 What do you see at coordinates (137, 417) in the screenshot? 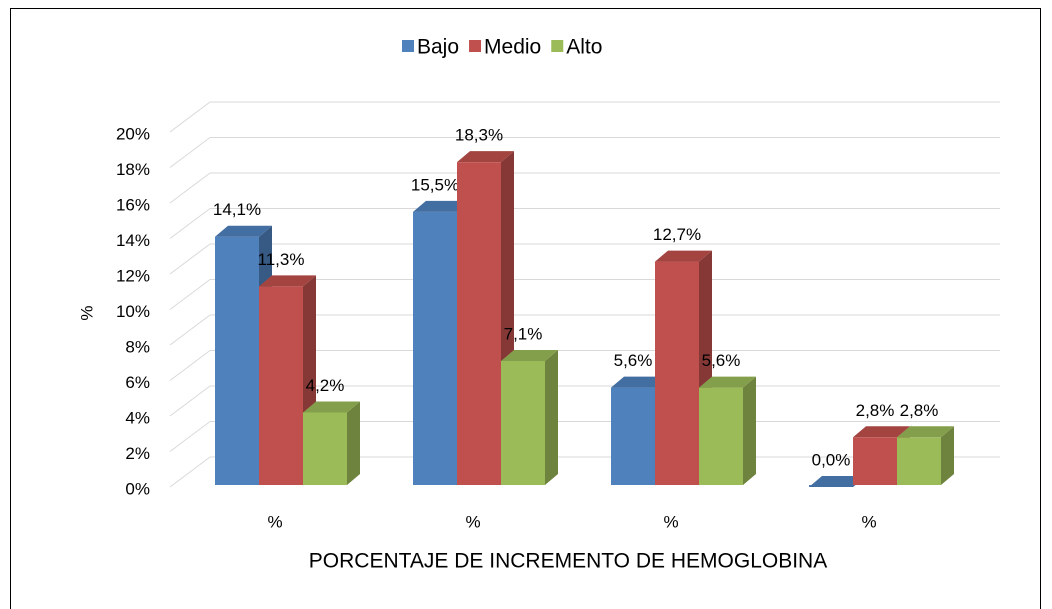
I see `y-tick-label: 4%` at bounding box center [137, 417].